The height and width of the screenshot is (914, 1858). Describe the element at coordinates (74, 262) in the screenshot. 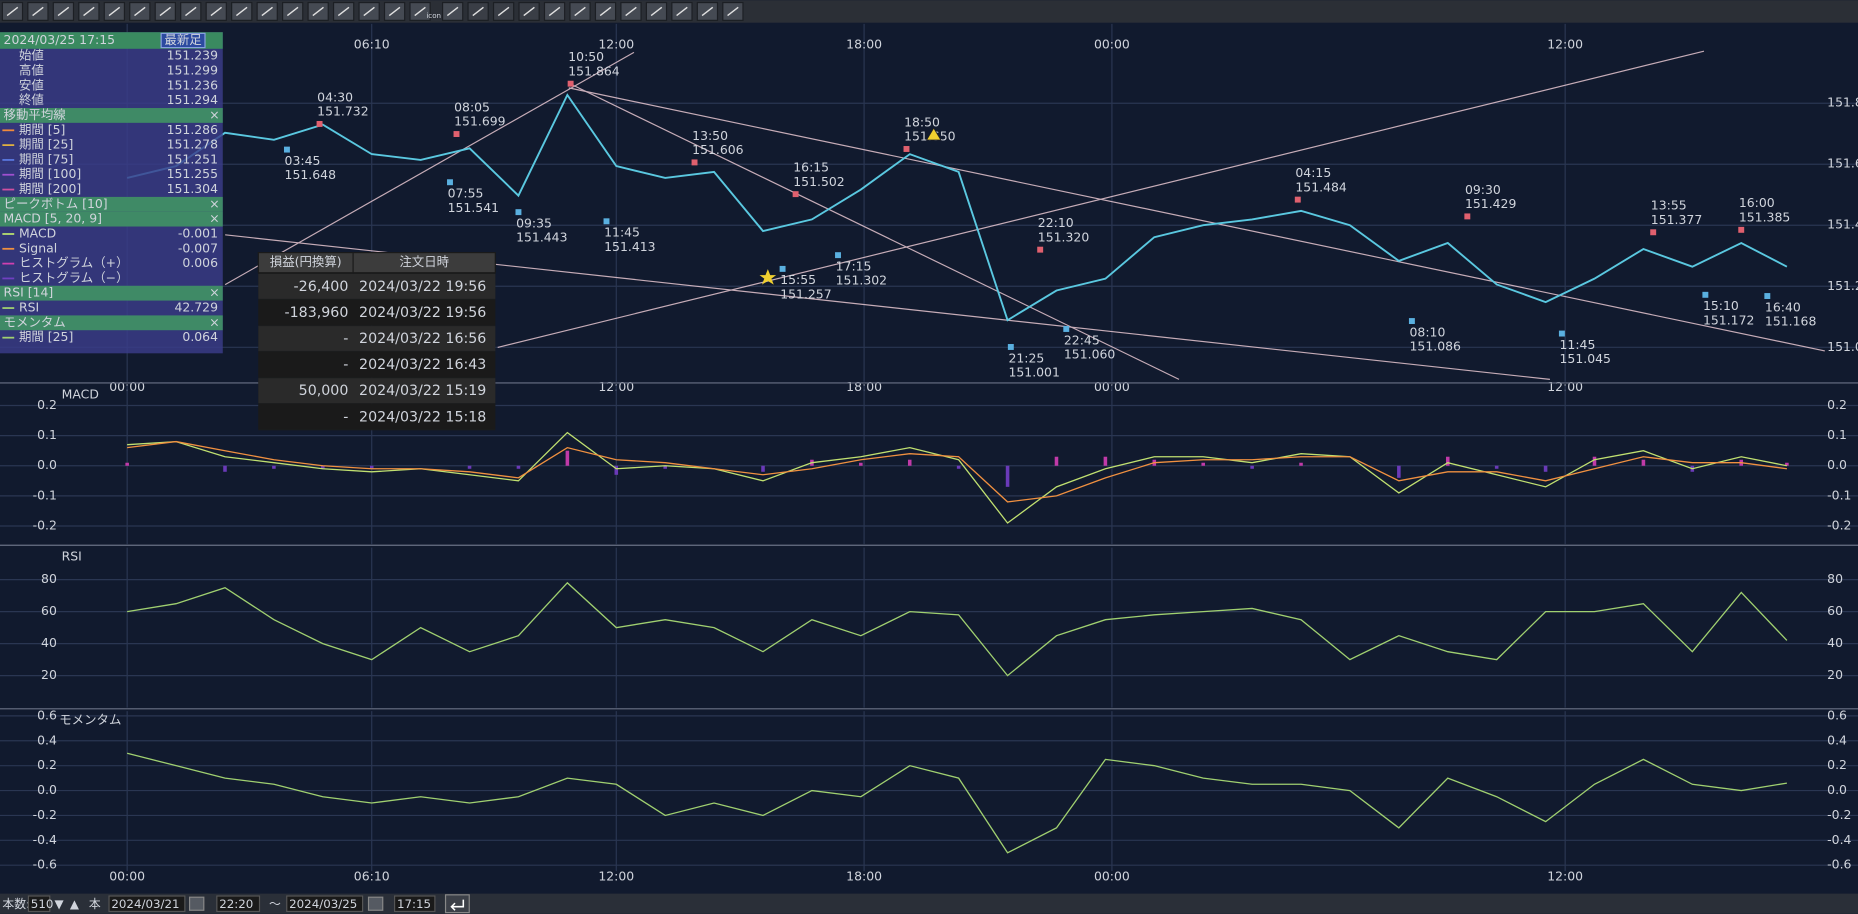

I see `row-label: ヒストグラム（+）` at that location.